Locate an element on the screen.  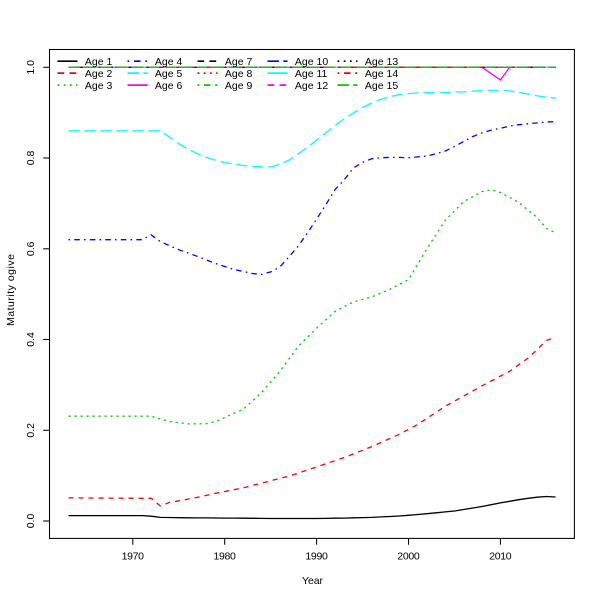
svg-text: 1980 is located at coordinates (225, 557).